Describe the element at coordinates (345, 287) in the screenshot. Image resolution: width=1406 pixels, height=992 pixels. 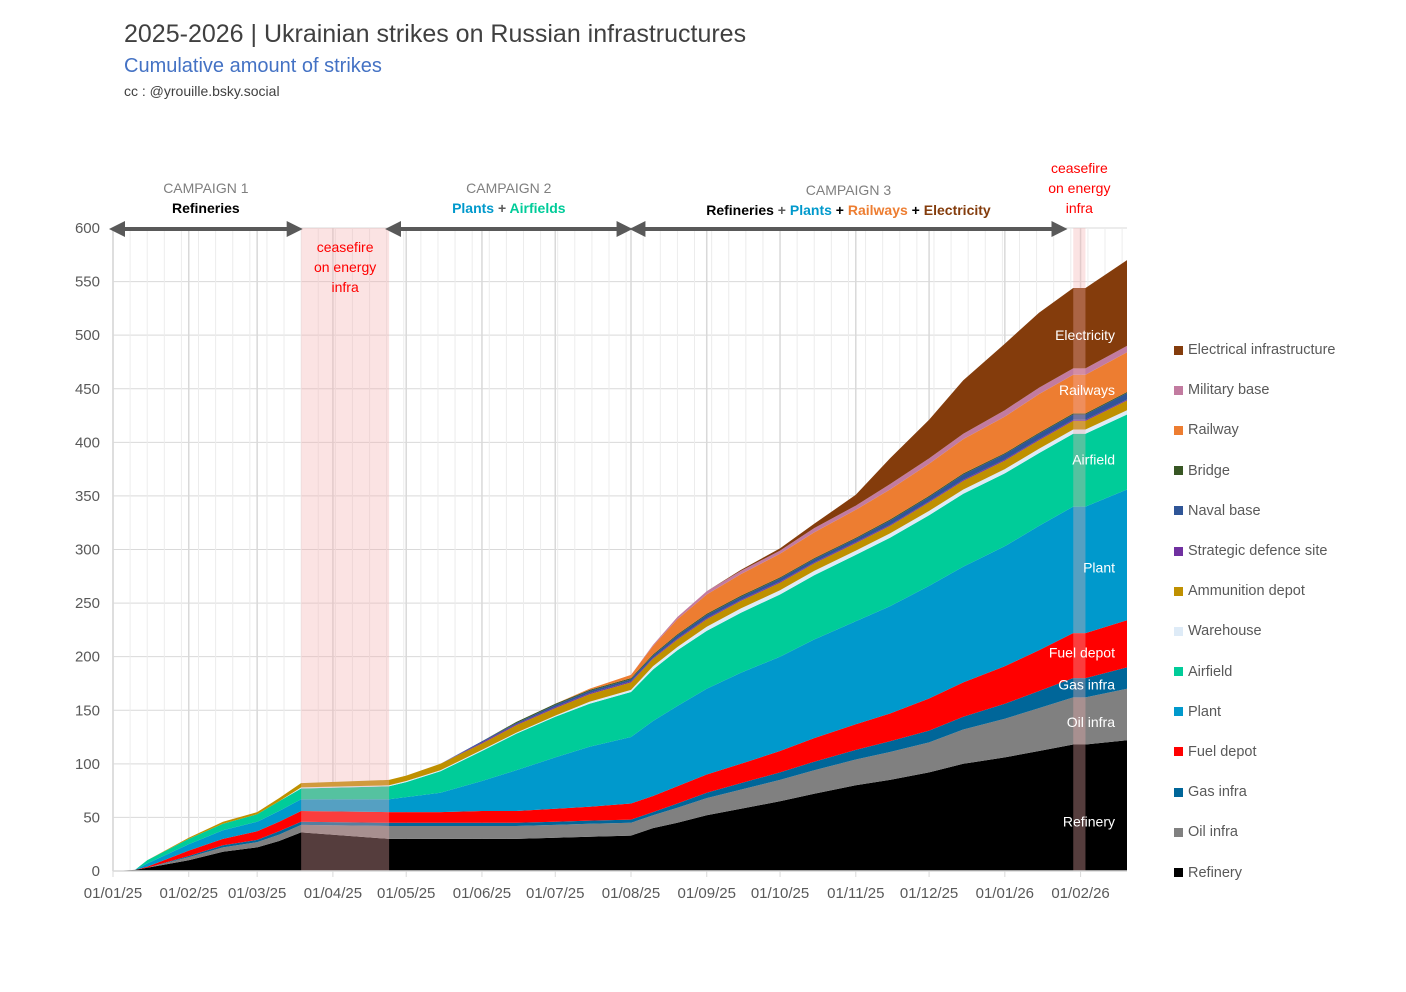
I see `ceasefire-label: infra` at that location.